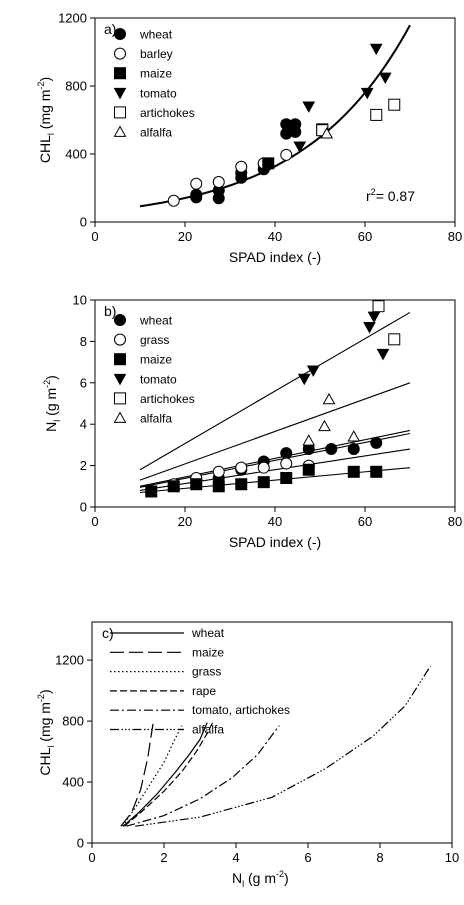 Image resolution: width=464 pixels, height=905 pixels. What do you see at coordinates (51, 427) in the screenshot?
I see `y-axis-label-main: N` at bounding box center [51, 427].